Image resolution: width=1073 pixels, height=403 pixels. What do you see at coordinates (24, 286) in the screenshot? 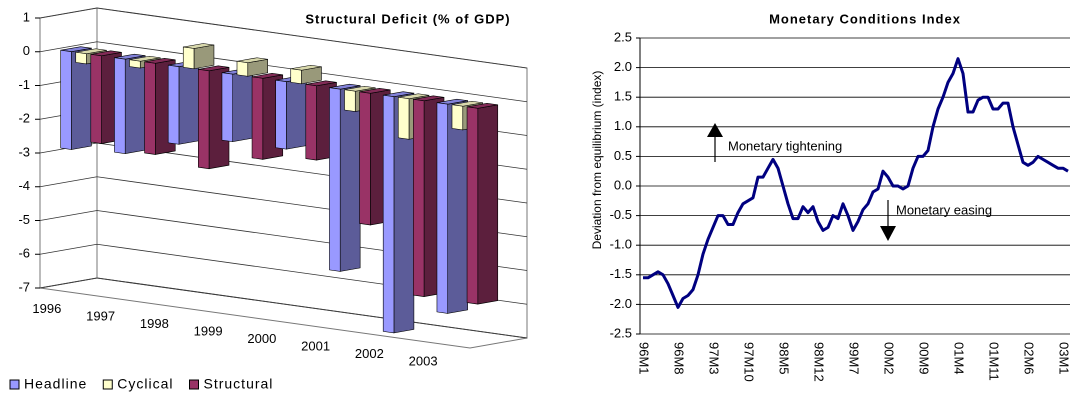
I see `y-tick-label: -7` at bounding box center [24, 286].